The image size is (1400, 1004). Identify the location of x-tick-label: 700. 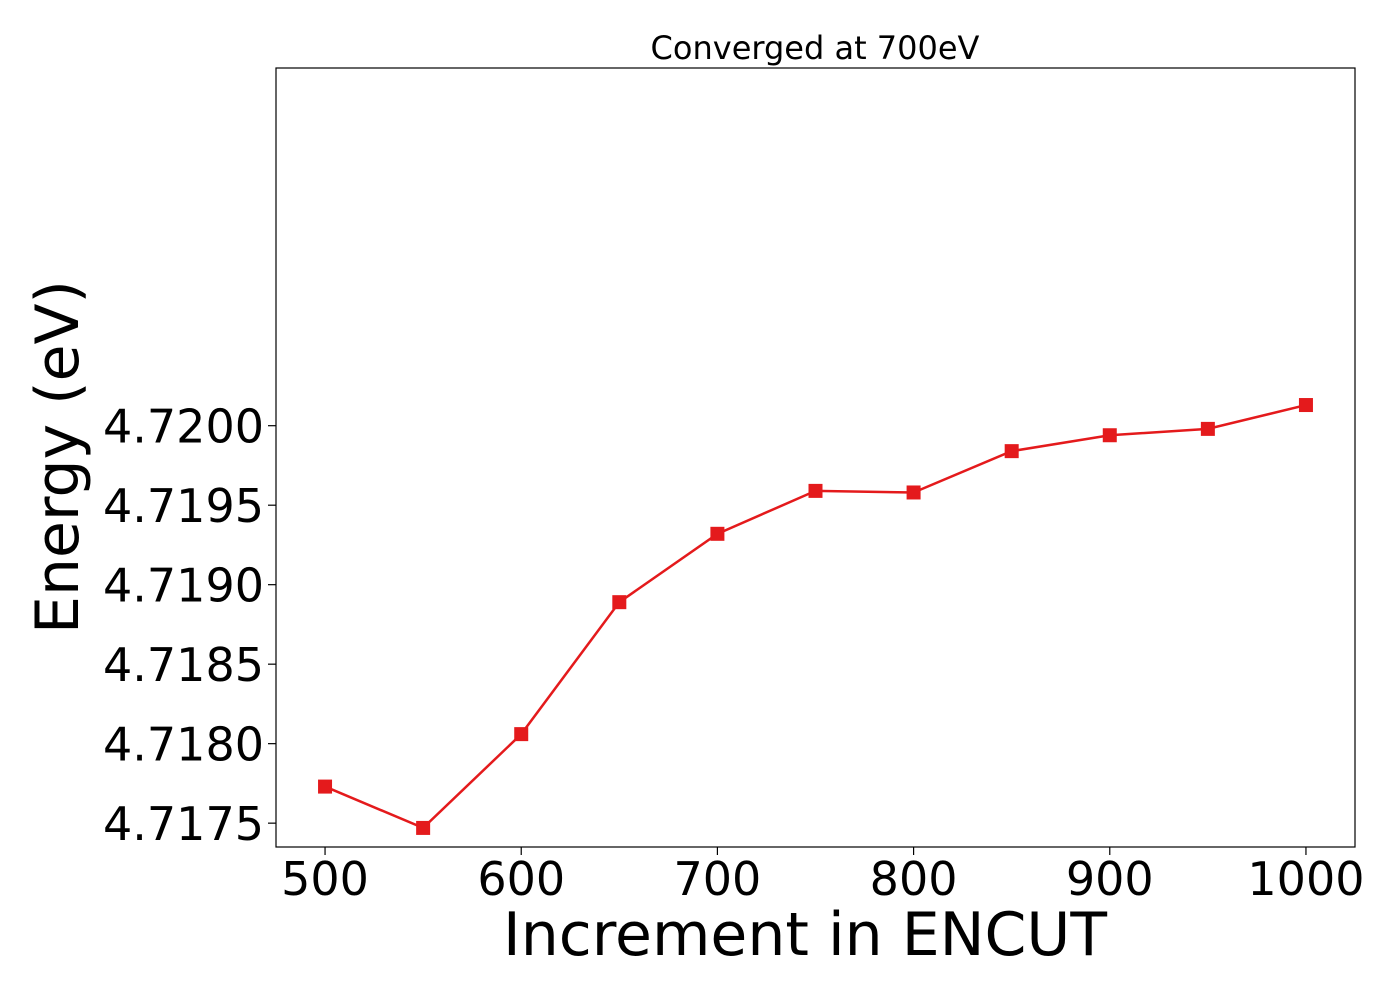
(718, 879).